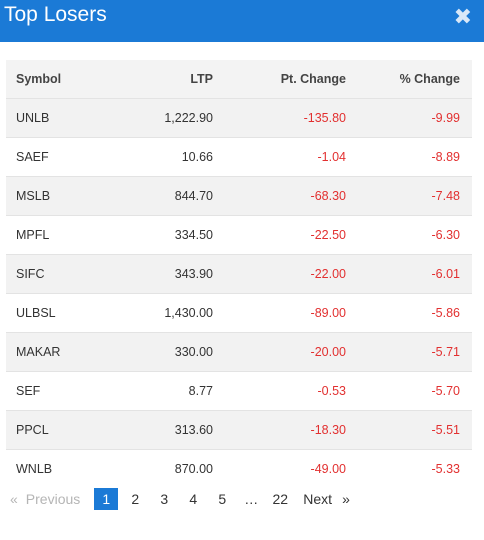 This screenshot has width=484, height=540. What do you see at coordinates (28, 390) in the screenshot?
I see `symbol-cell: SEF` at bounding box center [28, 390].